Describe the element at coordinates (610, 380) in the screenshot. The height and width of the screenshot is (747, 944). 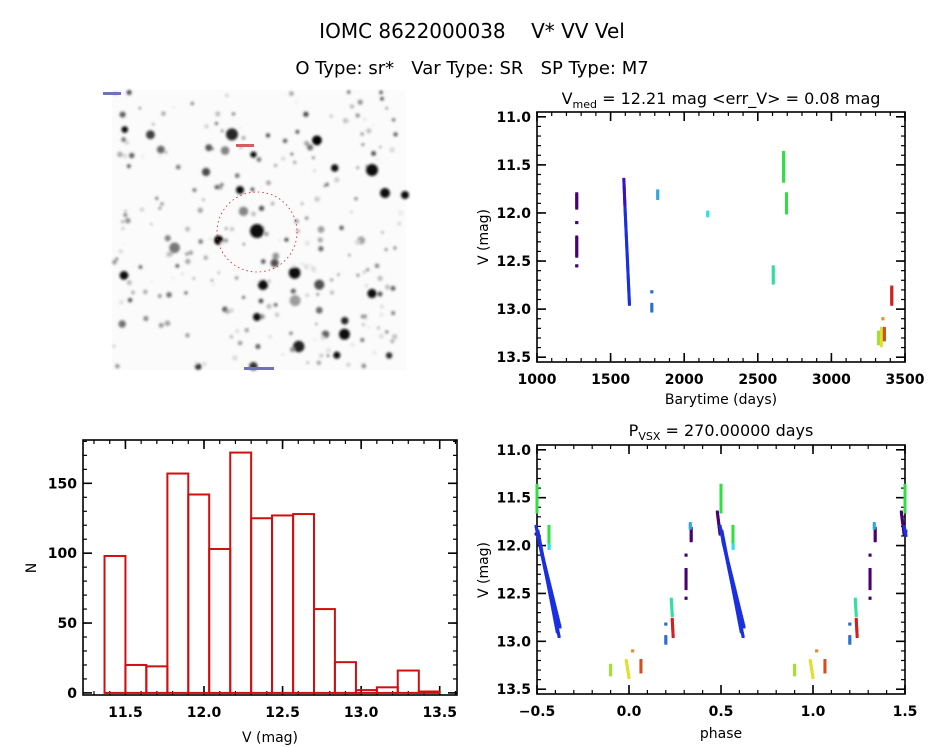
I see `x-tick-label: 1500` at that location.